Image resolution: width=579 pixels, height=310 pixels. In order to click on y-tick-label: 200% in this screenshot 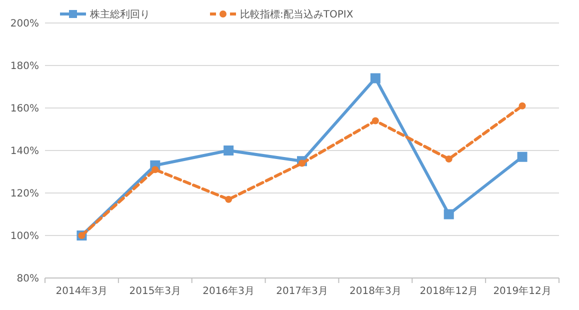, I will do `click(24, 24)`.